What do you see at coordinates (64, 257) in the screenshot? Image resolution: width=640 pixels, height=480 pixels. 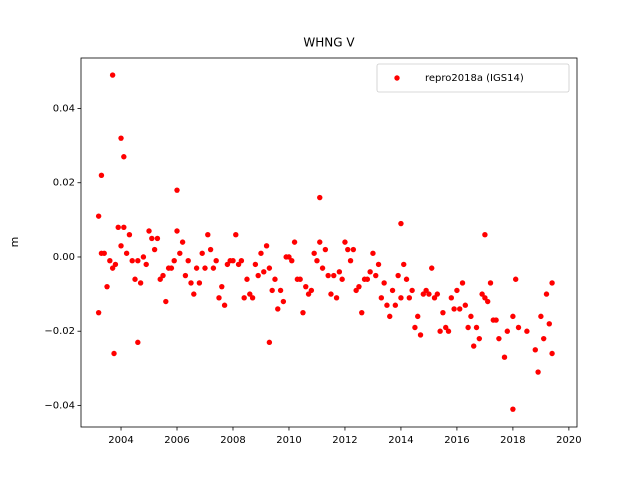 I see `y-tick-label: 0.00` at bounding box center [64, 257].